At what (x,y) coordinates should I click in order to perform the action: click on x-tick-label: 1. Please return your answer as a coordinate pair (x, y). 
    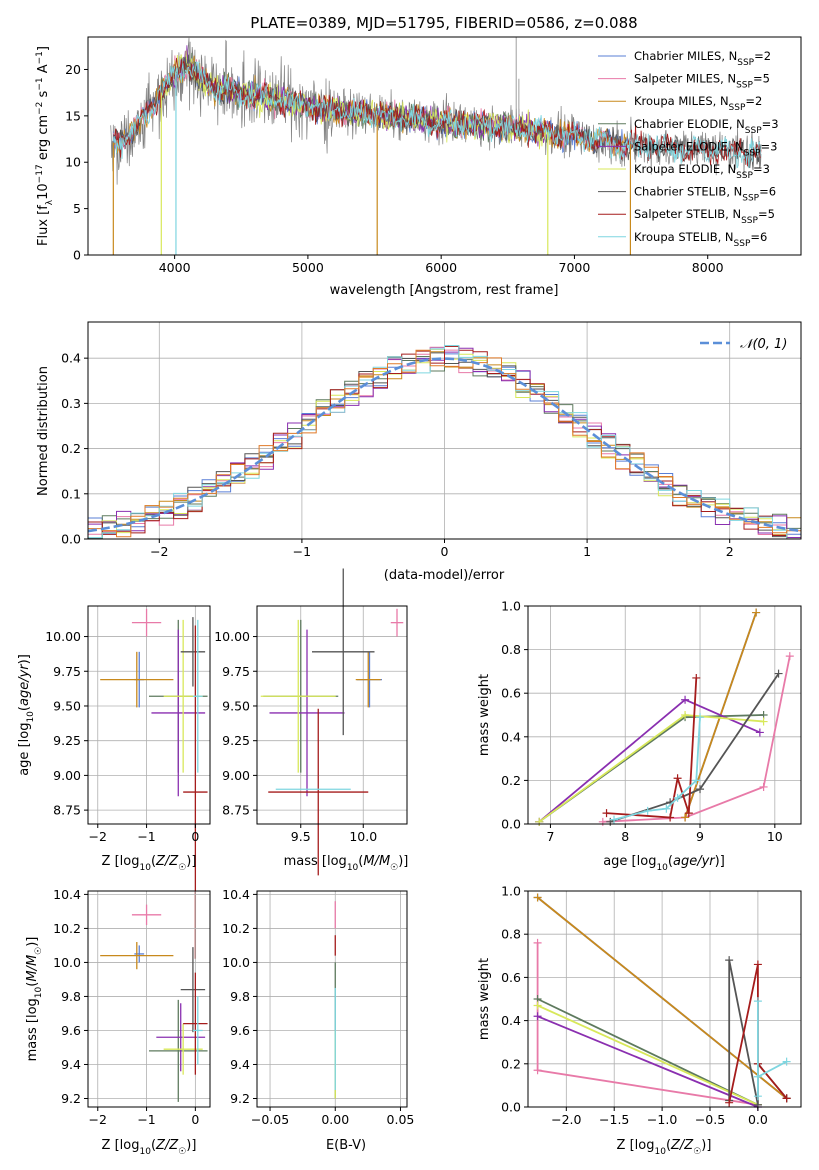
    Looking at the image, I should click on (587, 551).